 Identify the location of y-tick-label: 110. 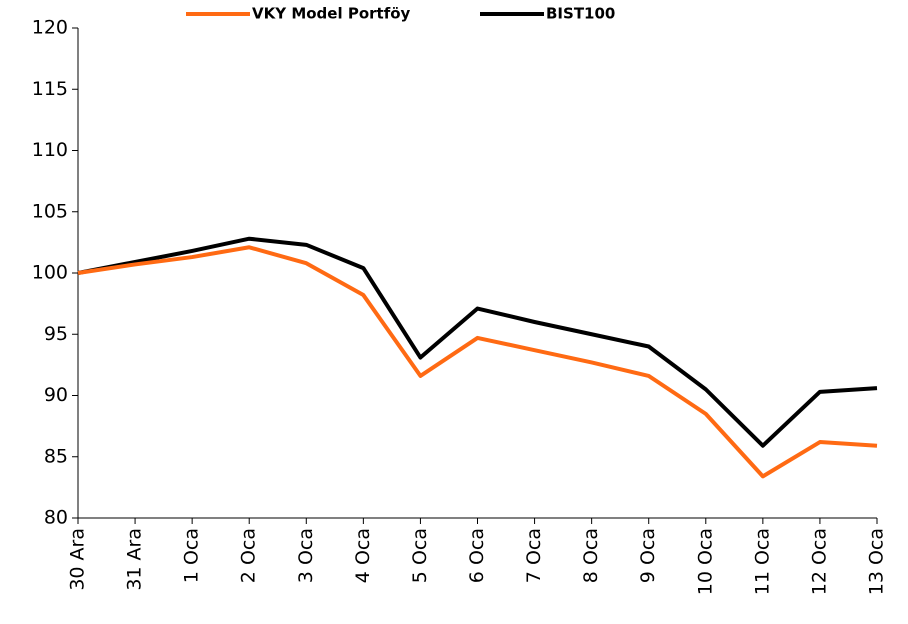
(50, 150).